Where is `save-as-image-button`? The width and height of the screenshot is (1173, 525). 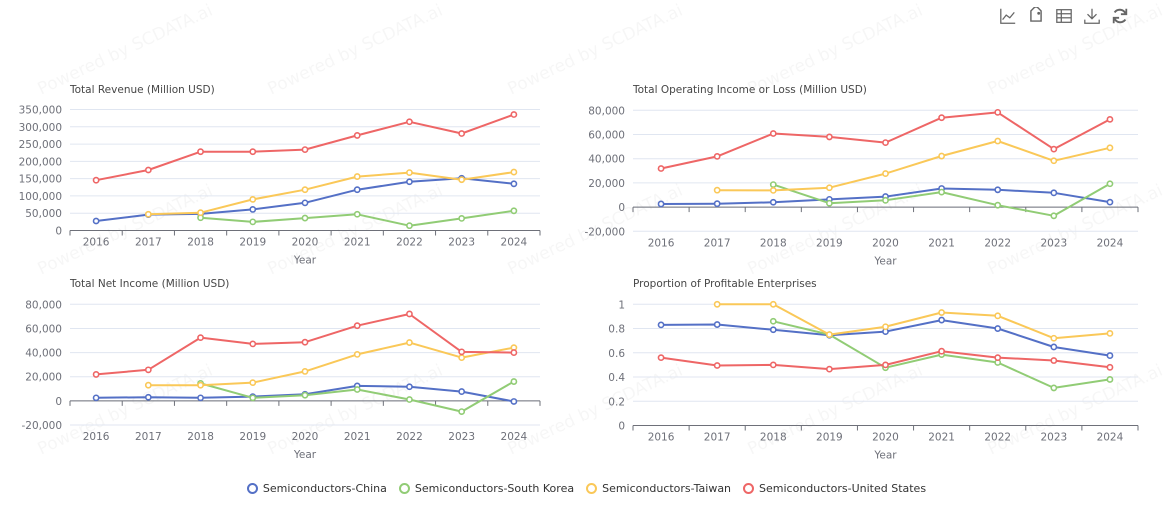
save-as-image-button is located at coordinates (1091, 15).